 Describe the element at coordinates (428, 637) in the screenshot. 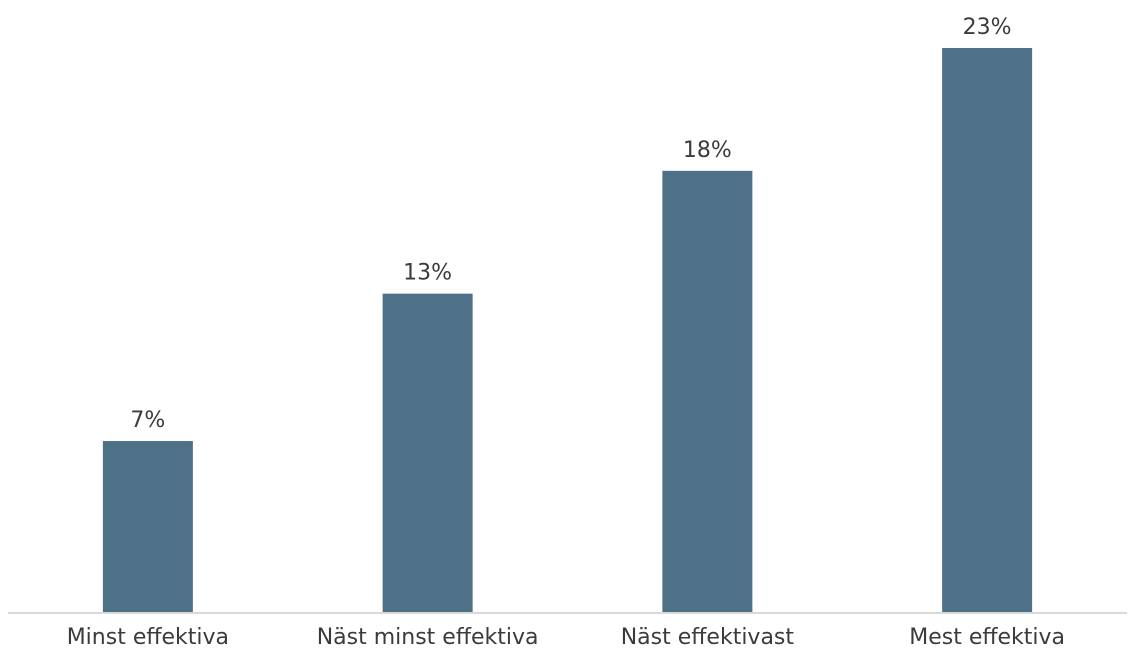

I see `x-tick-label-1: Näst minst effektiva` at that location.